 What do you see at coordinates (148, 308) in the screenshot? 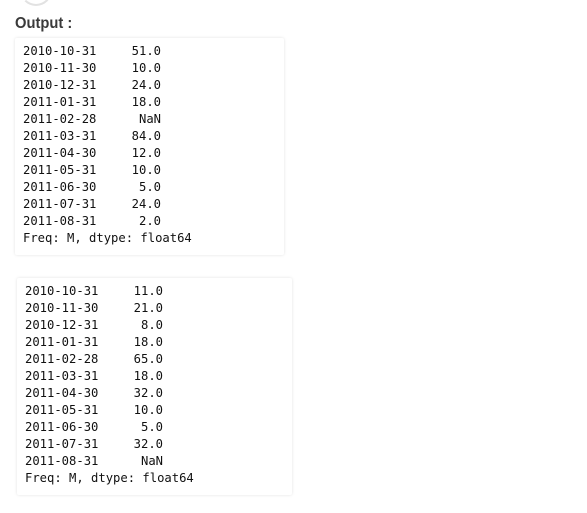
I see `row-value: 21.0` at bounding box center [148, 308].